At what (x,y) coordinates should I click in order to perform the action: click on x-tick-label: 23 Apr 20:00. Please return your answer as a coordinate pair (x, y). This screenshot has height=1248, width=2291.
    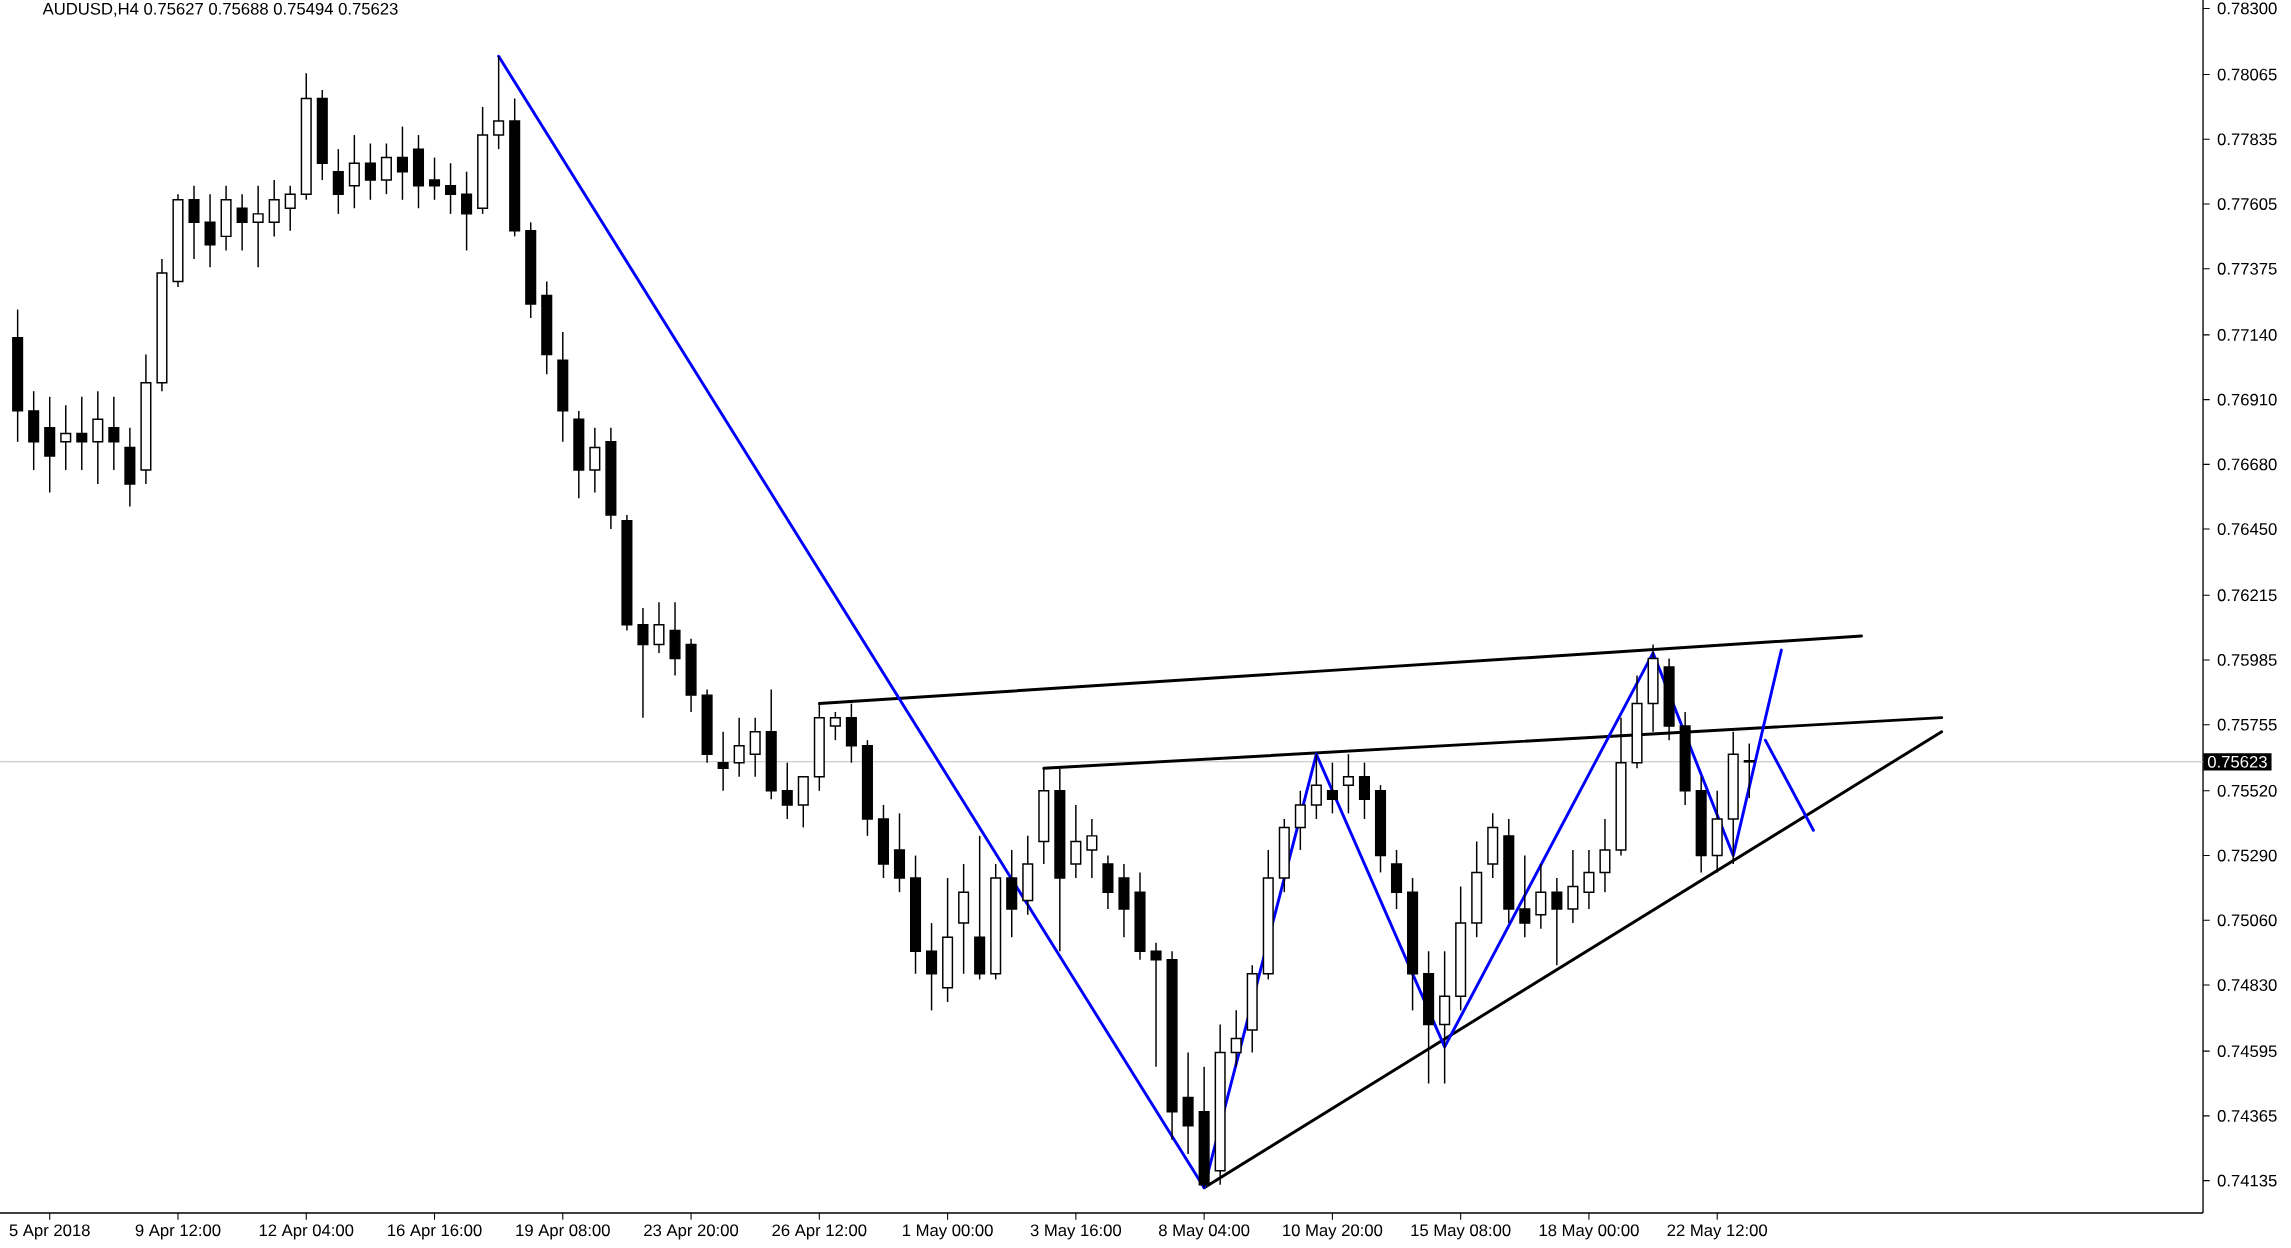
    Looking at the image, I should click on (691, 1232).